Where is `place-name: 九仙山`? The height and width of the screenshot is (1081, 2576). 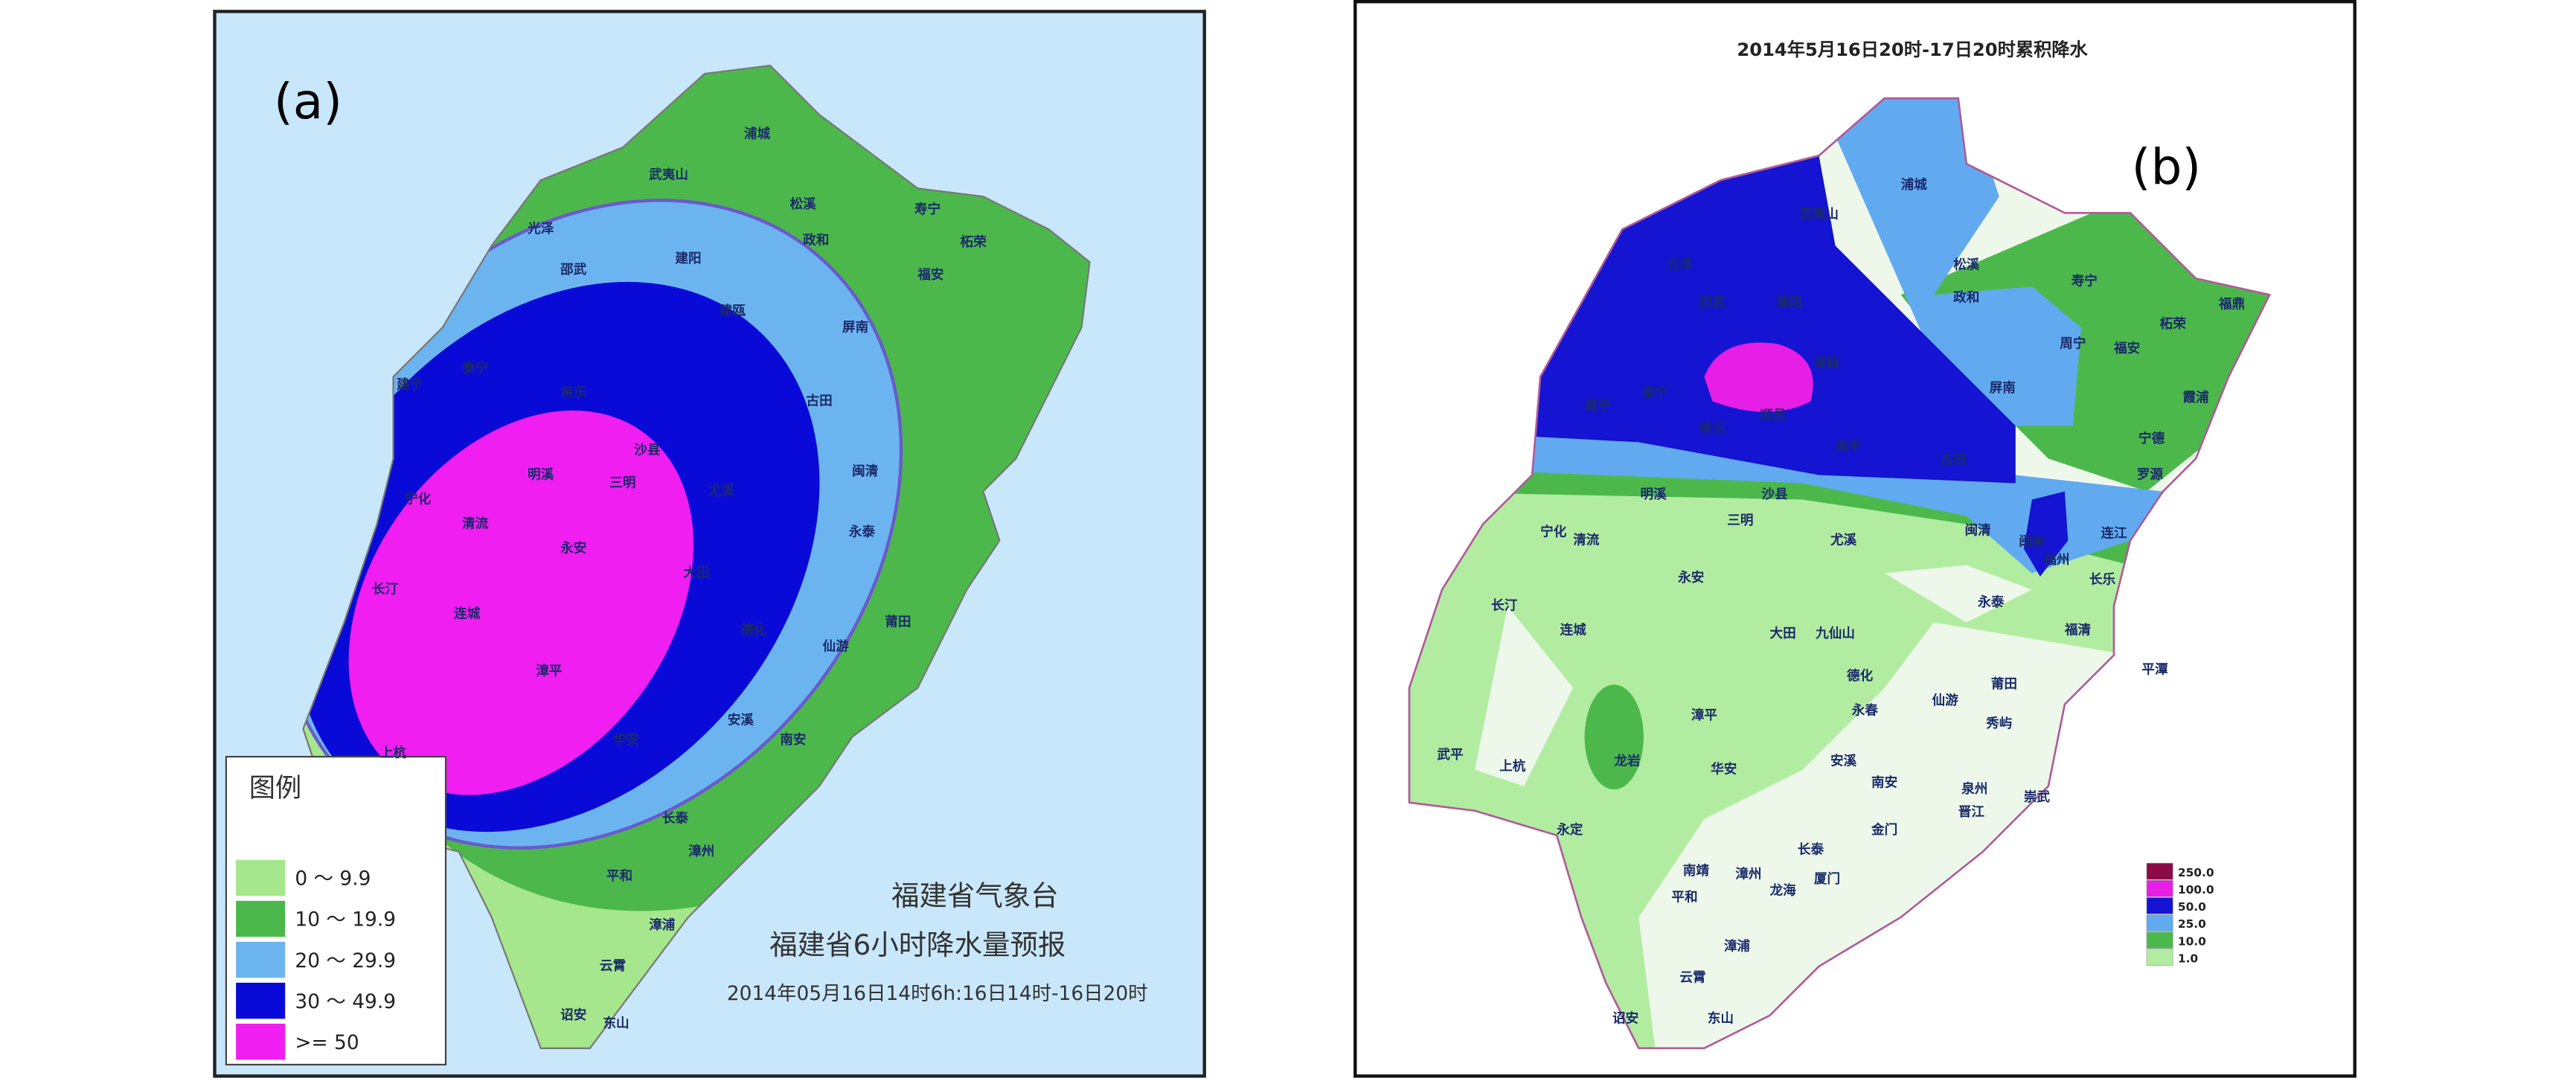 place-name: 九仙山 is located at coordinates (1835, 633).